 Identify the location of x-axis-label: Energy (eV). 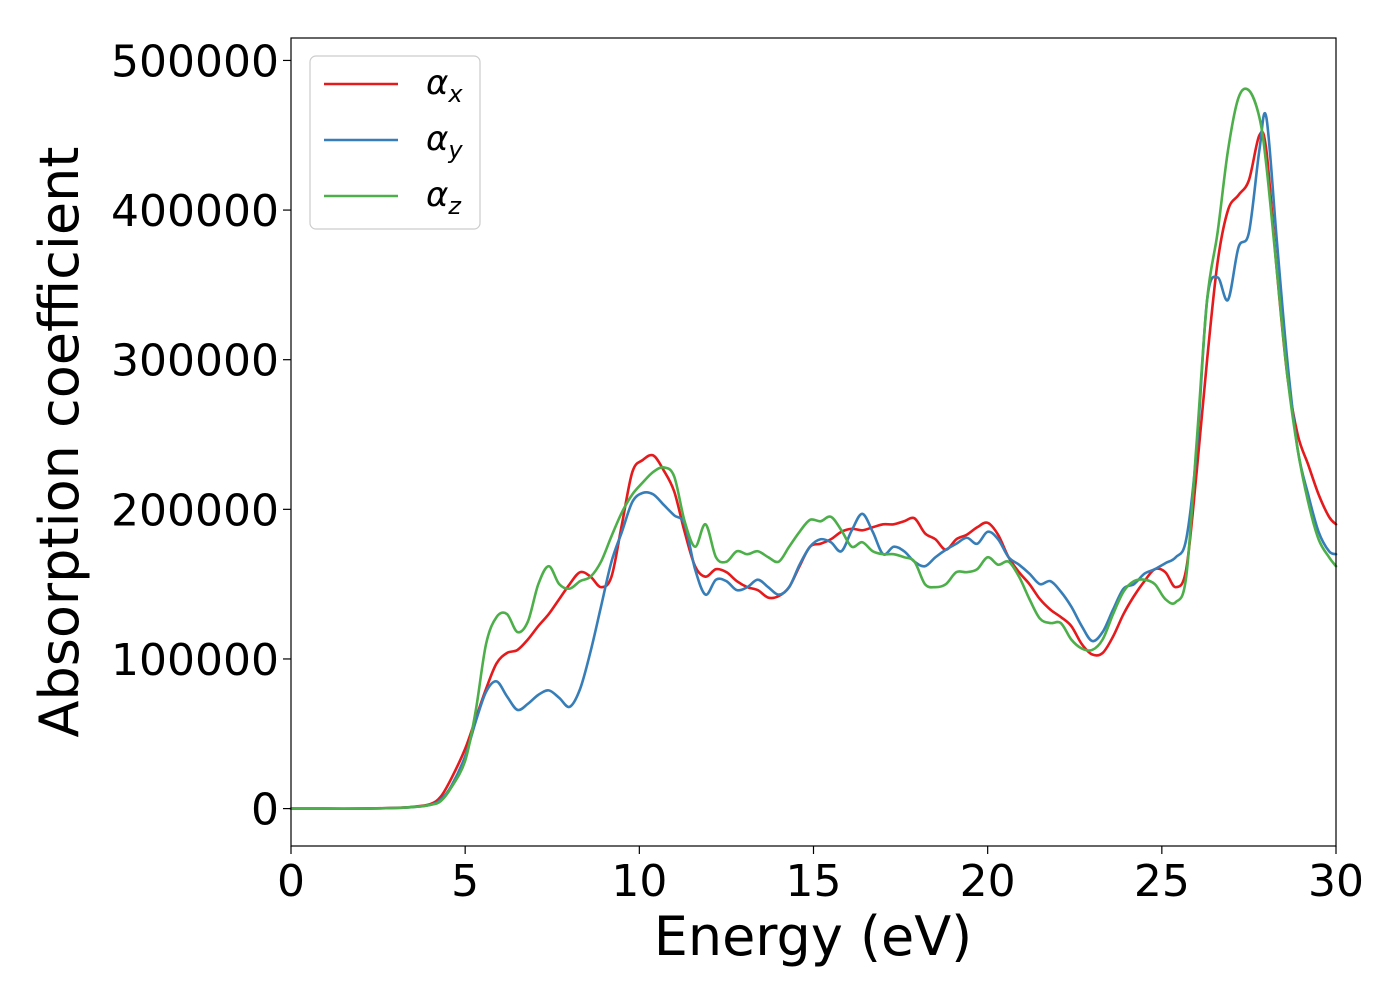
(813, 936).